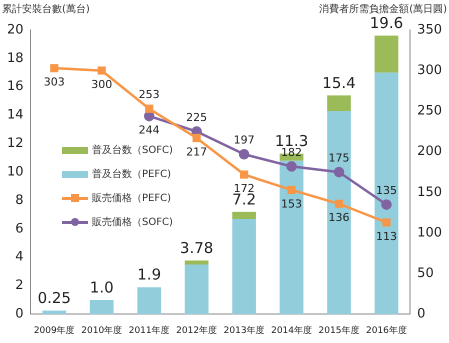  What do you see at coordinates (54, 298) in the screenshot?
I see `total-label: 0.25` at bounding box center [54, 298].